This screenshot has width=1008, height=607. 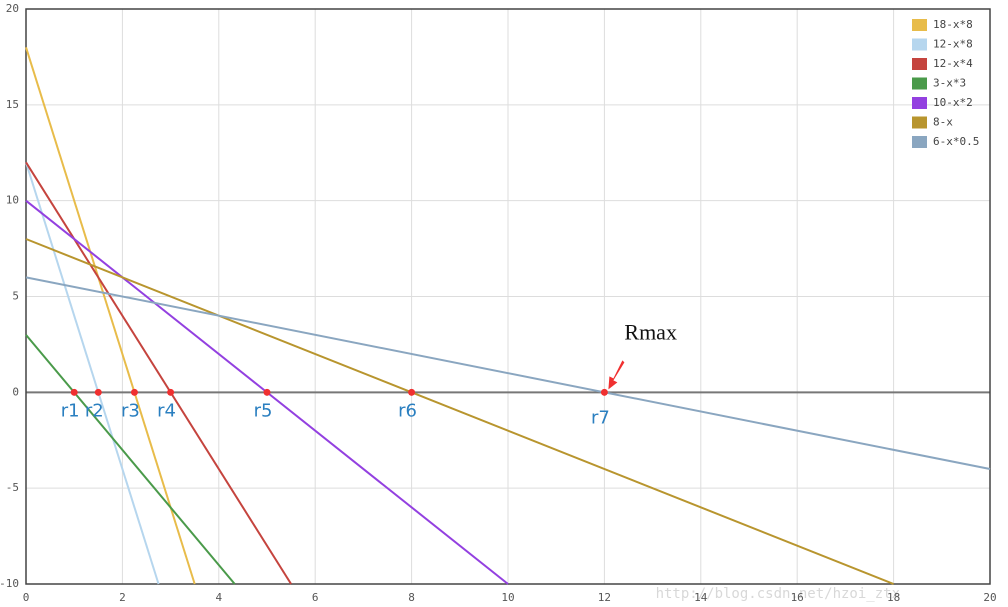 What do you see at coordinates (600, 417) in the screenshot?
I see `root-label: r7` at bounding box center [600, 417].